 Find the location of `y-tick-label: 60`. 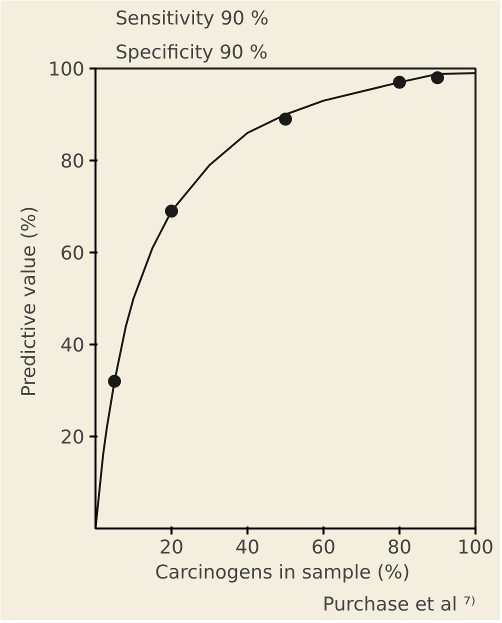

y-tick-label: 60 is located at coordinates (72, 253).